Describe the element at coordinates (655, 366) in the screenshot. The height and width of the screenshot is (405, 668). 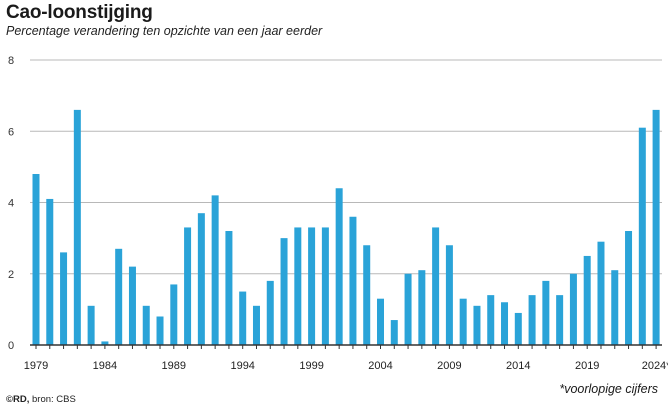
I see `x-tick-label: 2024*` at that location.